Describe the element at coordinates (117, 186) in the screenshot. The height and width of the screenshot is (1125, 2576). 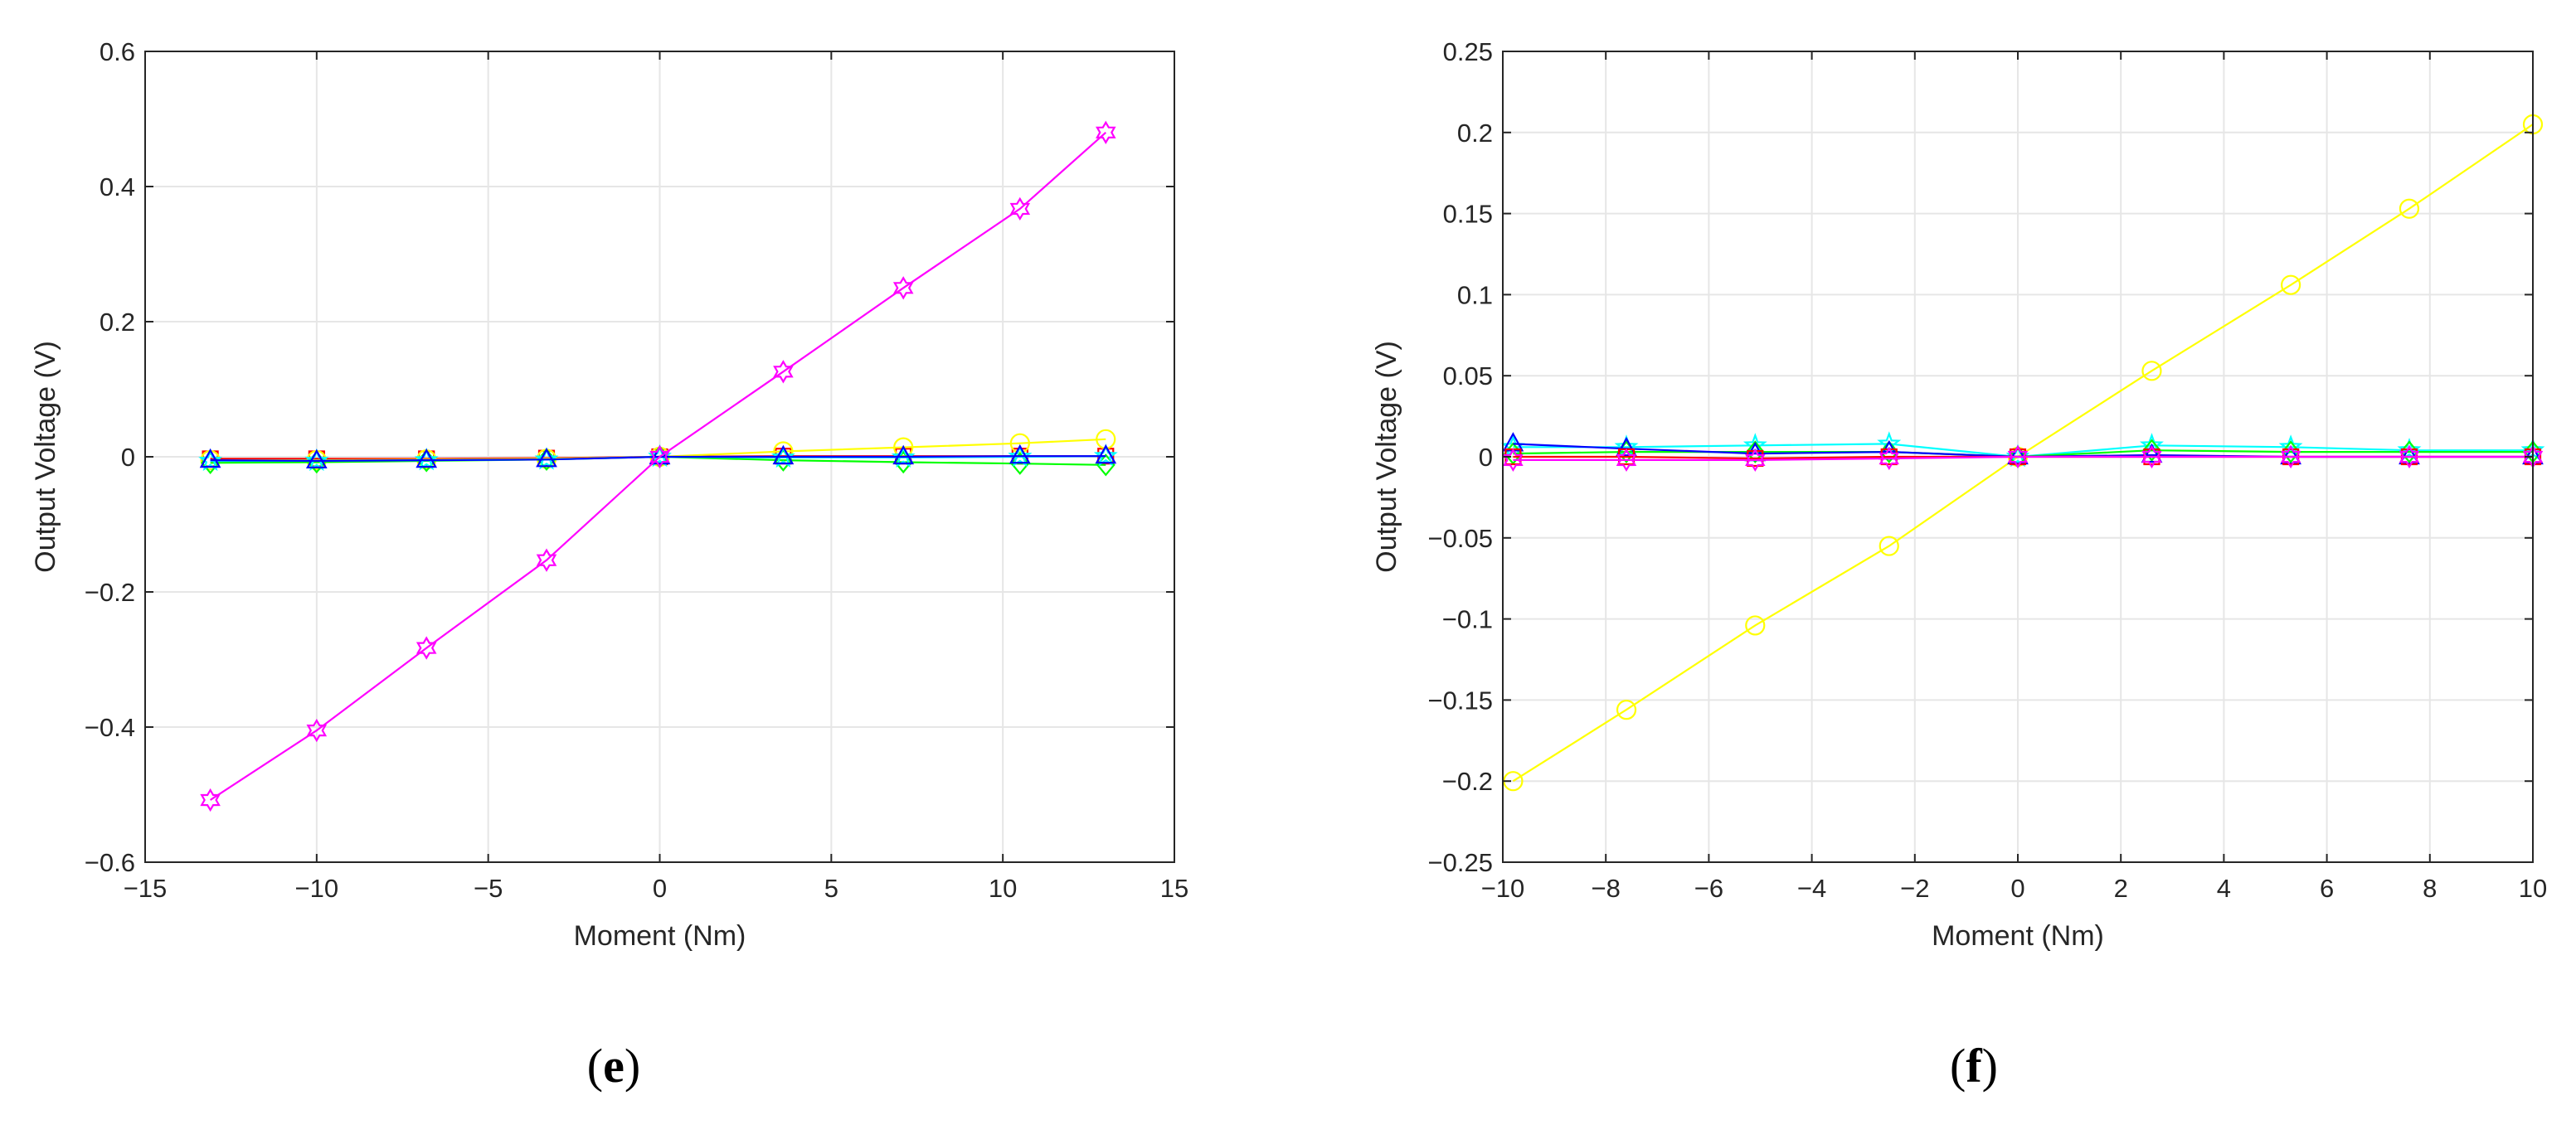
I see `y-tick-label: 0.4` at that location.